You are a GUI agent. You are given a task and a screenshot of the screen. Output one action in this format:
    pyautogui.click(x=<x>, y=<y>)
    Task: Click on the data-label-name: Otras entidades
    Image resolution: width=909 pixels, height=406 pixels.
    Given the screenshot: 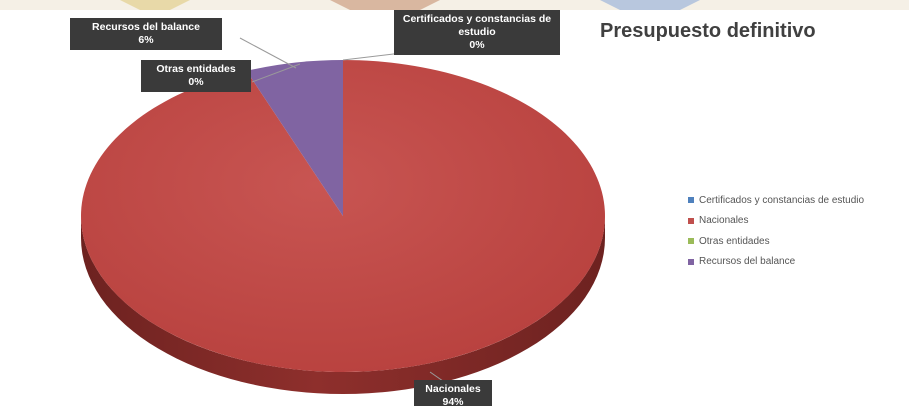 What is the action you would take?
    pyautogui.click(x=196, y=69)
    